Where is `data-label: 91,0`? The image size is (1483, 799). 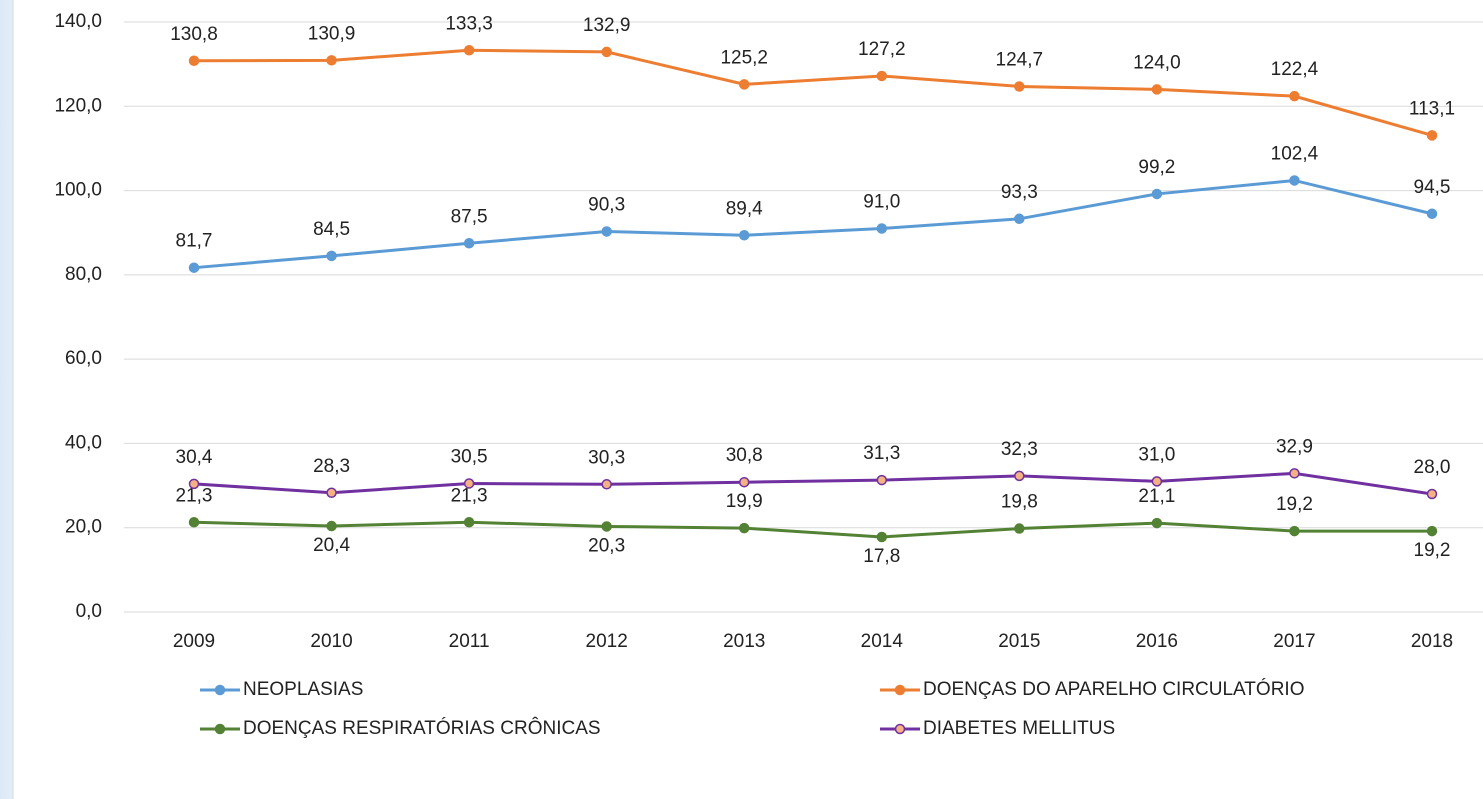
data-label: 91,0 is located at coordinates (881, 202).